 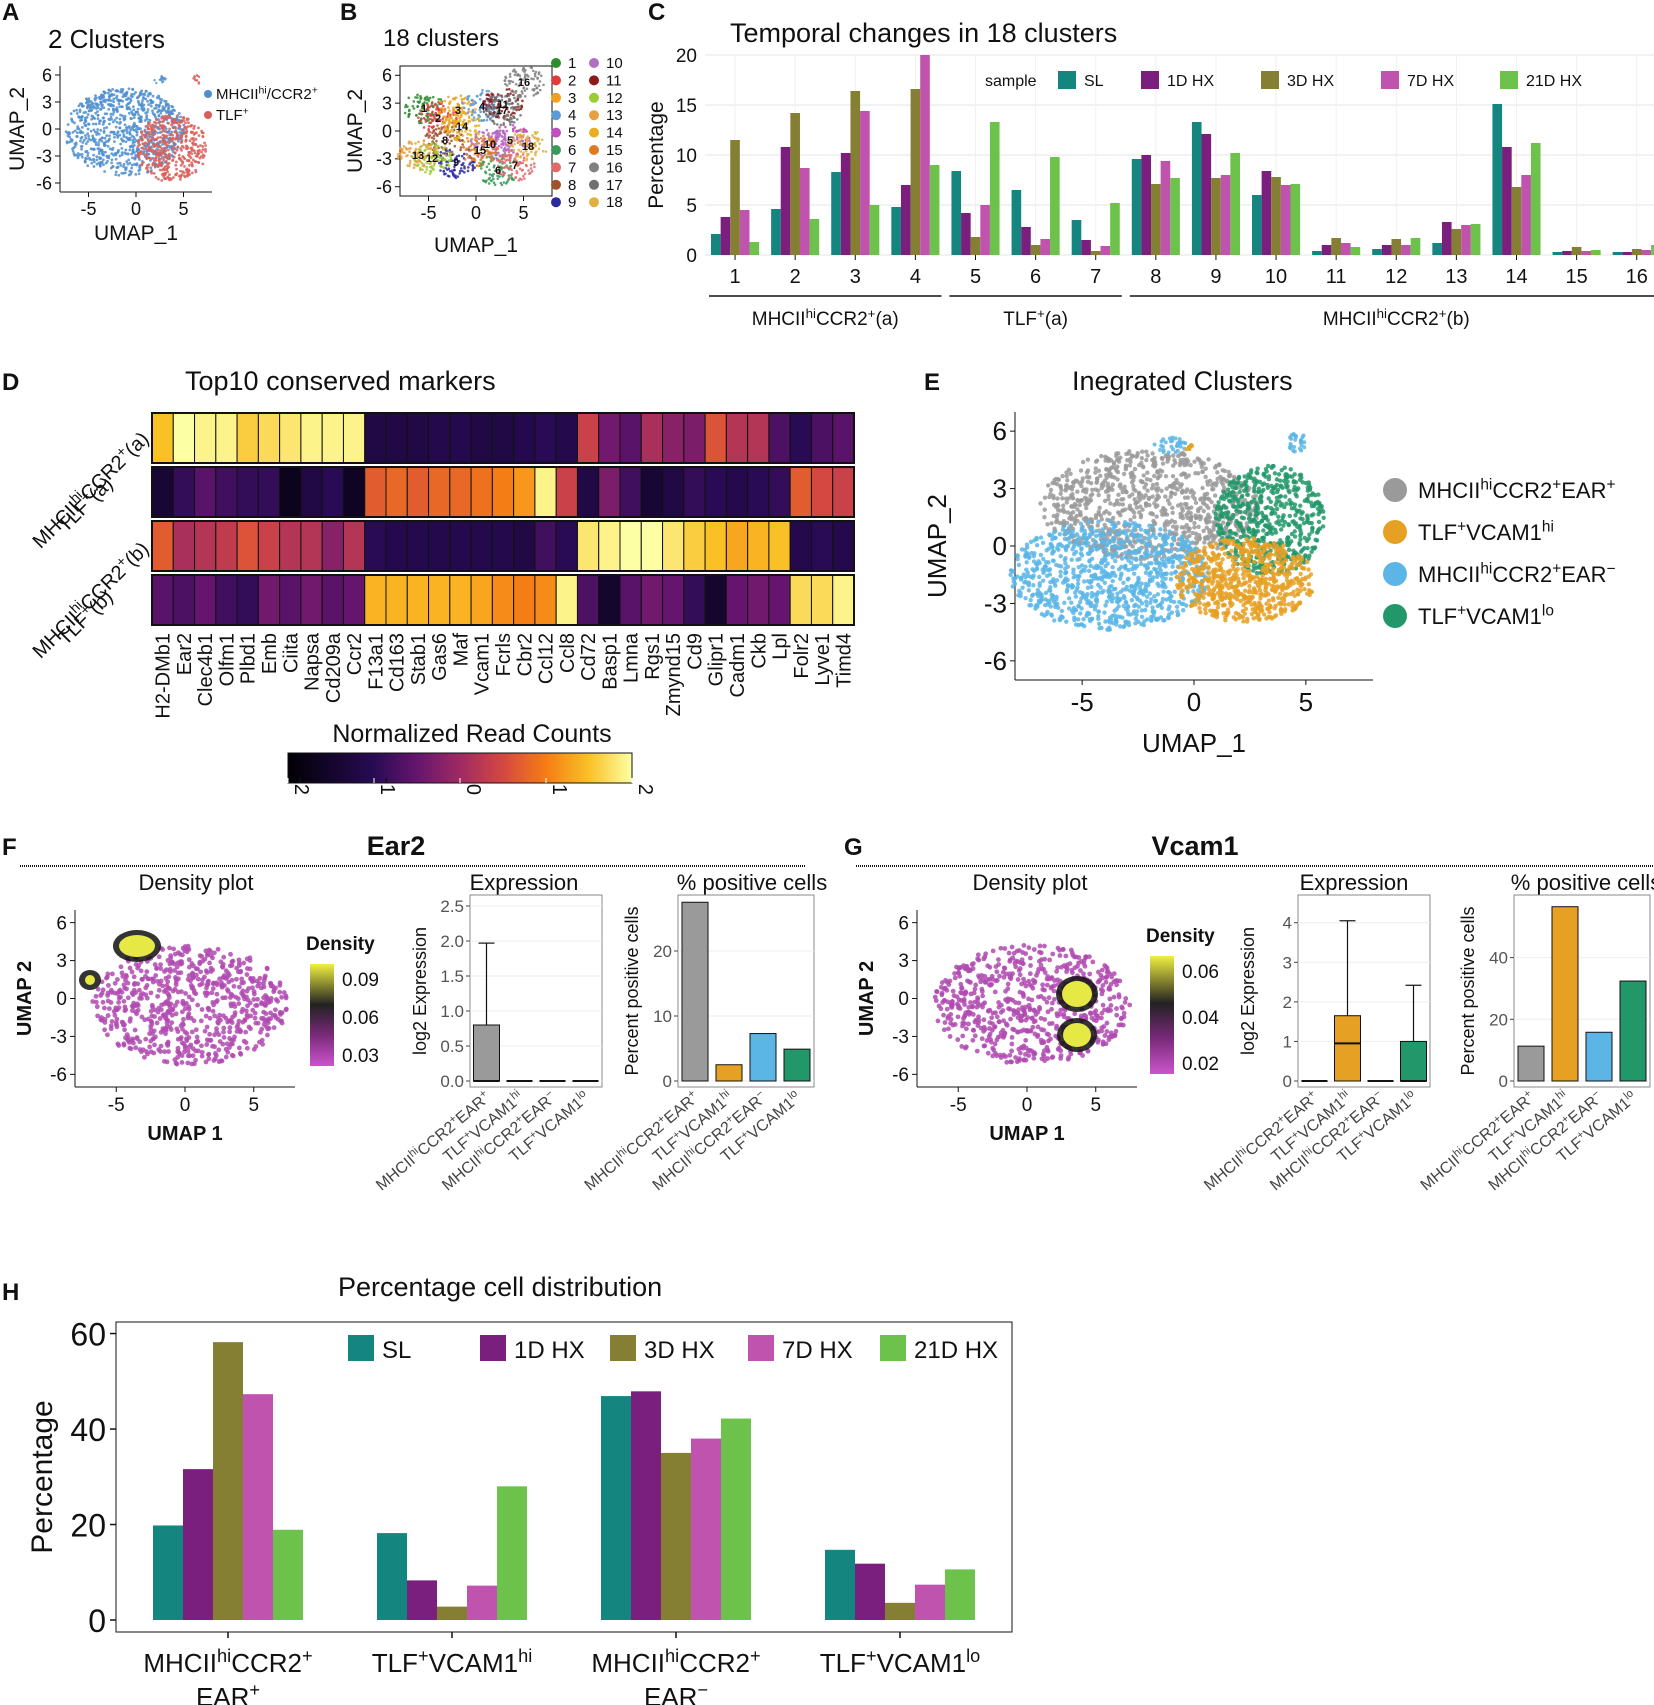 What do you see at coordinates (1336, 277) in the screenshot?
I see `x-tick-label: 11` at bounding box center [1336, 277].